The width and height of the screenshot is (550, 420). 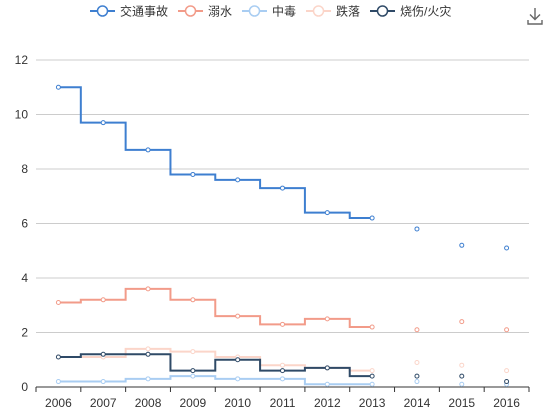 What do you see at coordinates (193, 403) in the screenshot?
I see `x-tick-label: 2009` at bounding box center [193, 403].